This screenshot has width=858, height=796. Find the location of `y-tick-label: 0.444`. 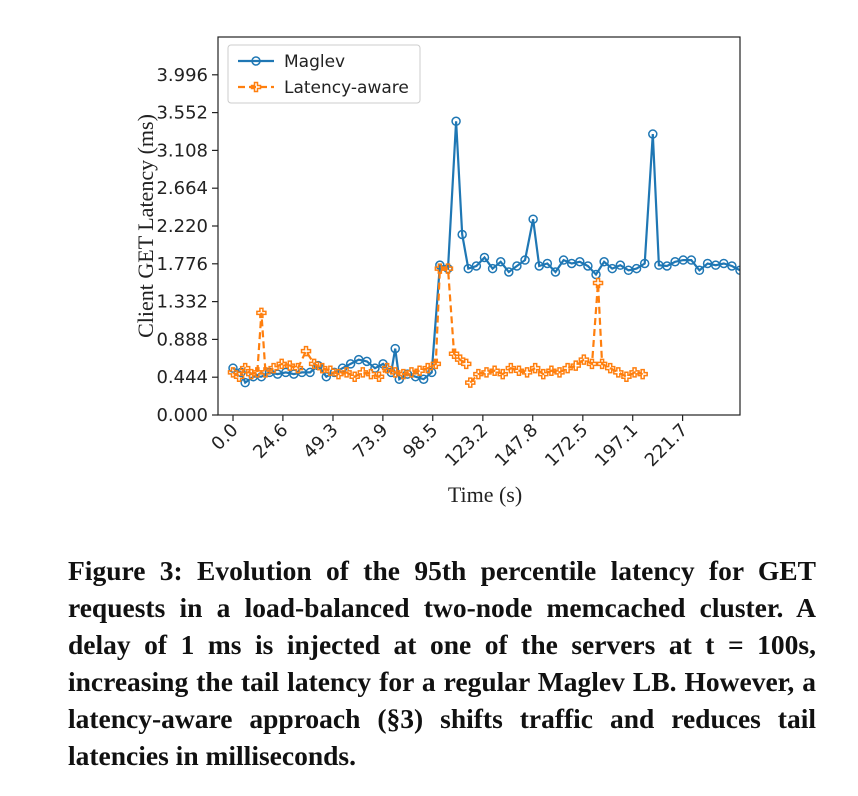

y-tick-label: 0.444 is located at coordinates (182, 377).